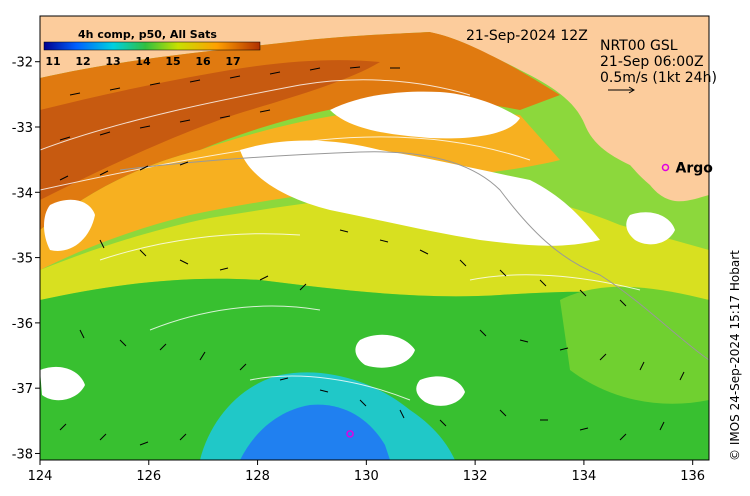  I want to click on lat-tick-label: -34, so click(22, 193).